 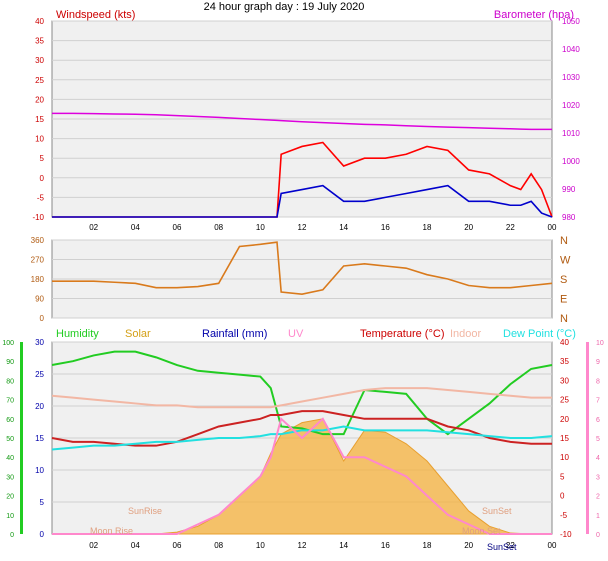 What do you see at coordinates (77, 334) in the screenshot?
I see `legend-entry: Humidity` at bounding box center [77, 334].